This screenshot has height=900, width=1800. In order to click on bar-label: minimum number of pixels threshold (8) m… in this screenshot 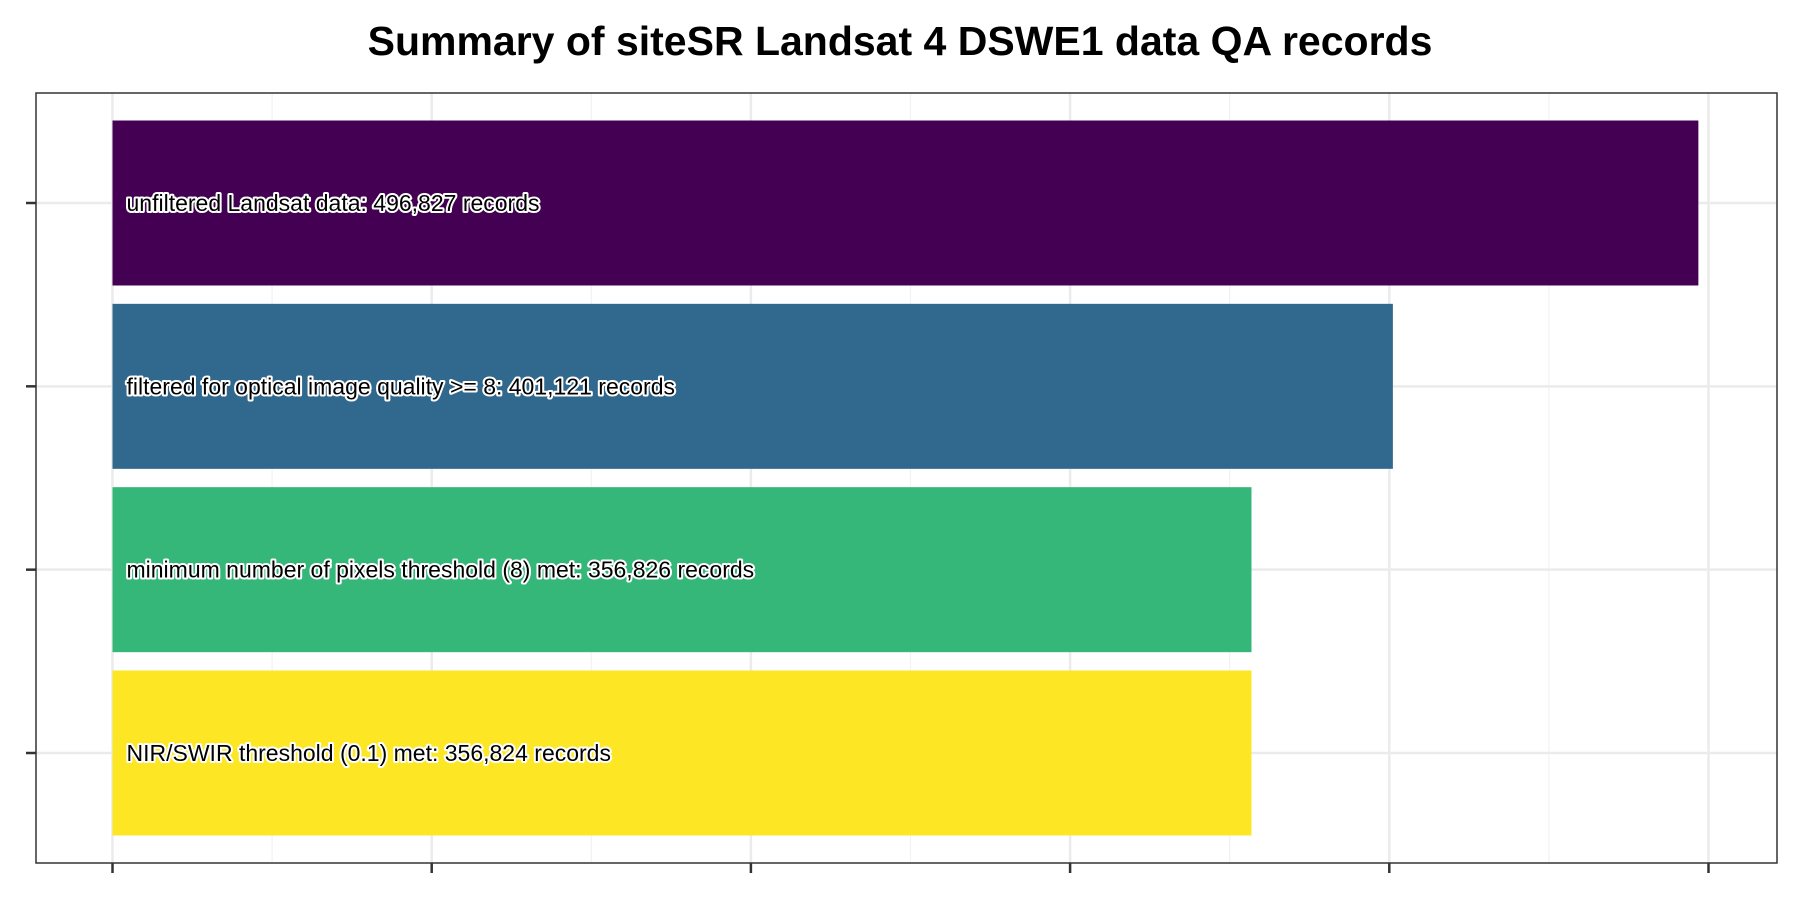, I will do `click(441, 570)`.